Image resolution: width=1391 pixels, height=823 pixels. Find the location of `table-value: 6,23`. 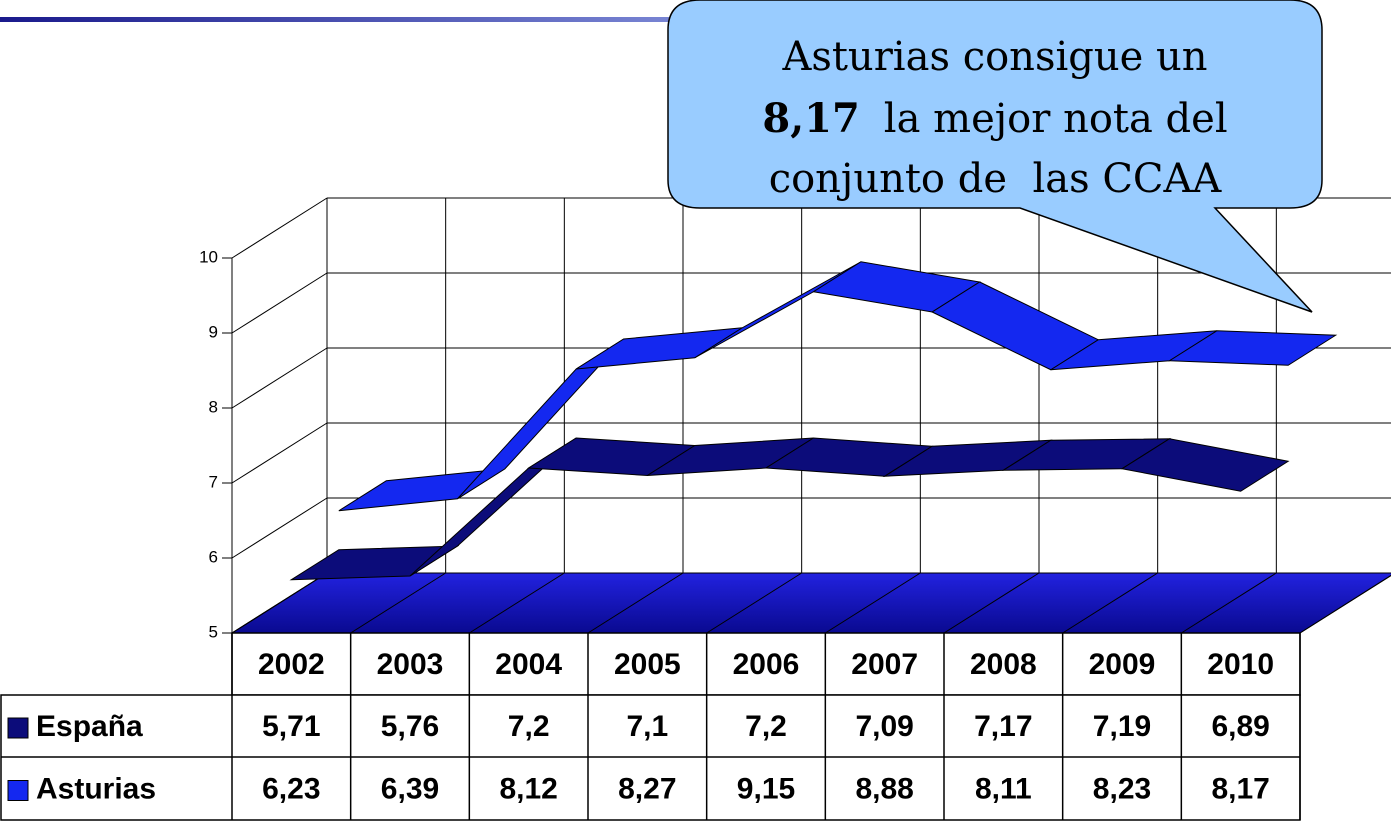

table-value: 6,23 is located at coordinates (291, 788).